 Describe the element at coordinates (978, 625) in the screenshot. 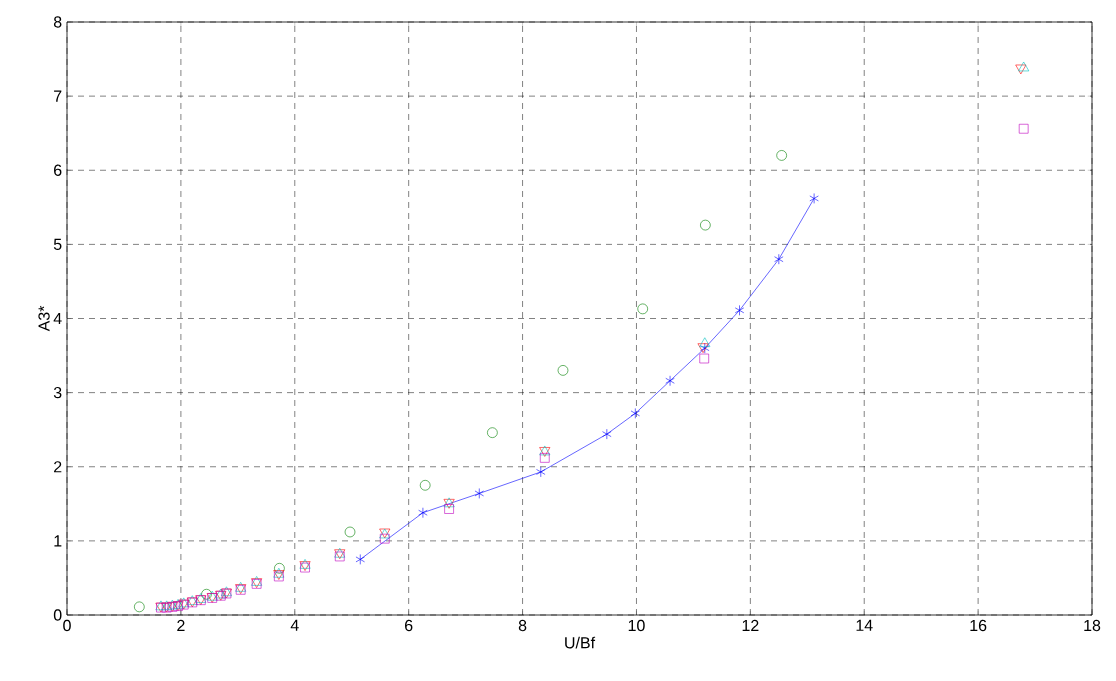

I see `x-tick-label: 16` at that location.